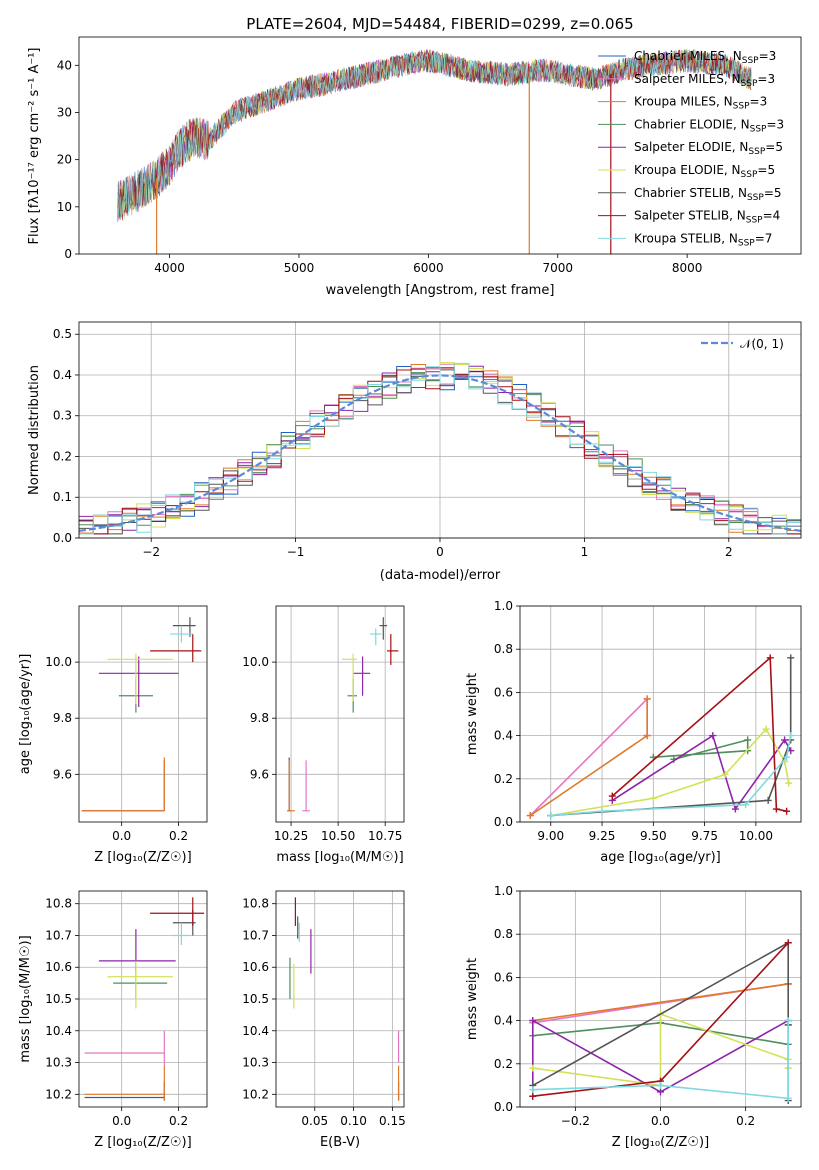  I want to click on x-tick-label: 0.05, so click(314, 1121).